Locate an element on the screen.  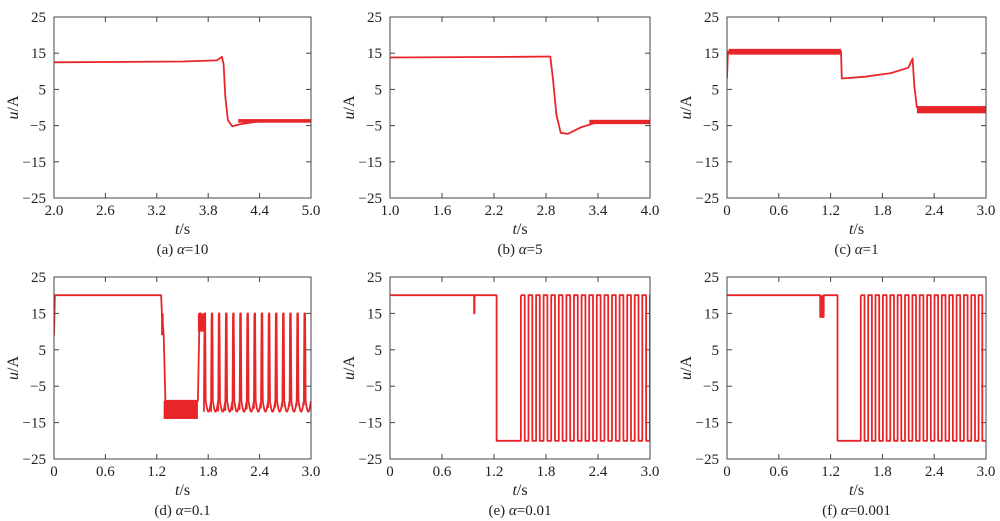
panel-caption: (c) α=1 is located at coordinates (856, 250).